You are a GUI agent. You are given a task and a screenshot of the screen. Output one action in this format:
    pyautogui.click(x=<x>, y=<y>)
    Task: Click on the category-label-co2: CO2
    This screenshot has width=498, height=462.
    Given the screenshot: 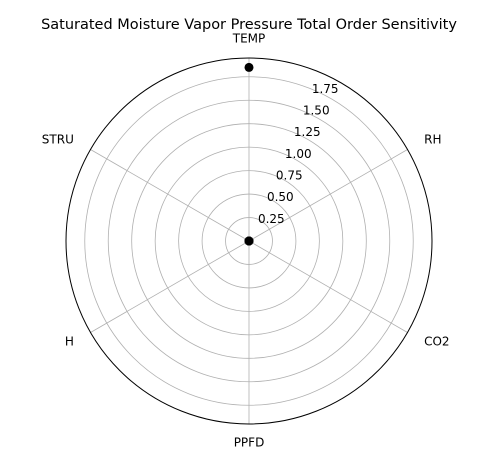 What is the action you would take?
    pyautogui.click(x=436, y=342)
    